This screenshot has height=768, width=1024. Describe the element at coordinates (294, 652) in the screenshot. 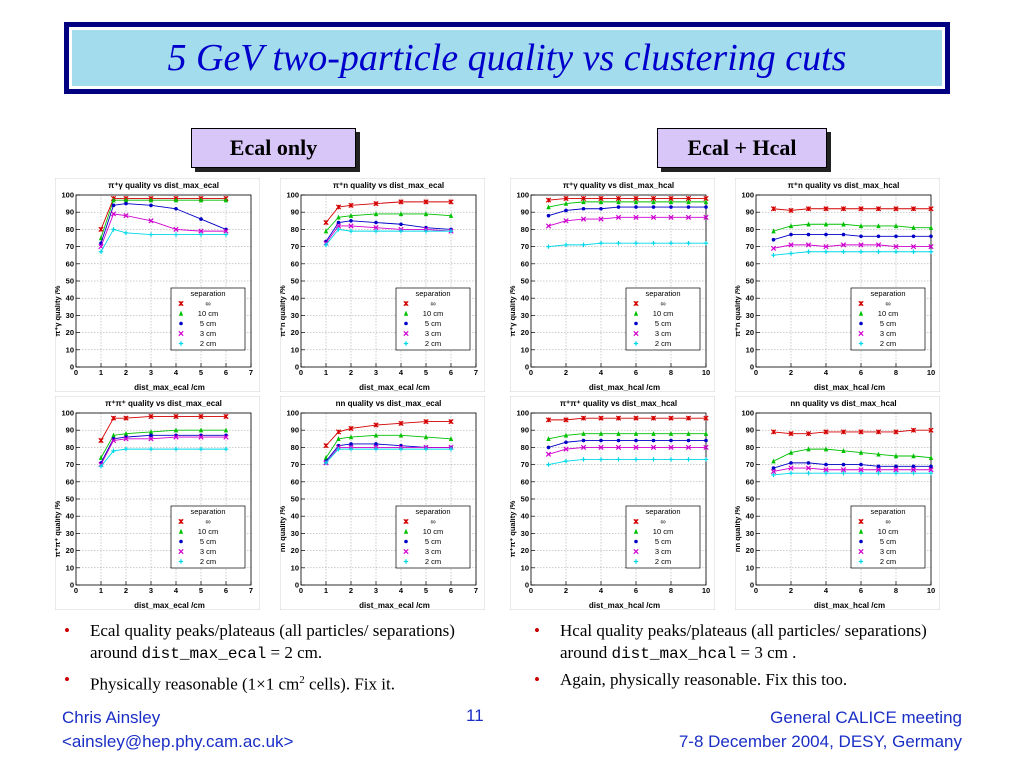

I see `bullet-text-end: = 2 cm.` at that location.